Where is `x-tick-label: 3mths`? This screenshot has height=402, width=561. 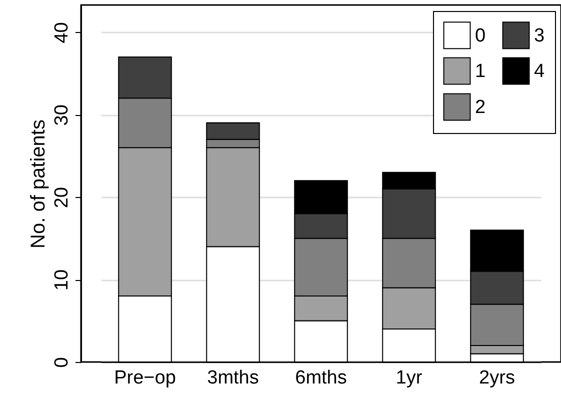
x-tick-label: 3mths is located at coordinates (233, 378).